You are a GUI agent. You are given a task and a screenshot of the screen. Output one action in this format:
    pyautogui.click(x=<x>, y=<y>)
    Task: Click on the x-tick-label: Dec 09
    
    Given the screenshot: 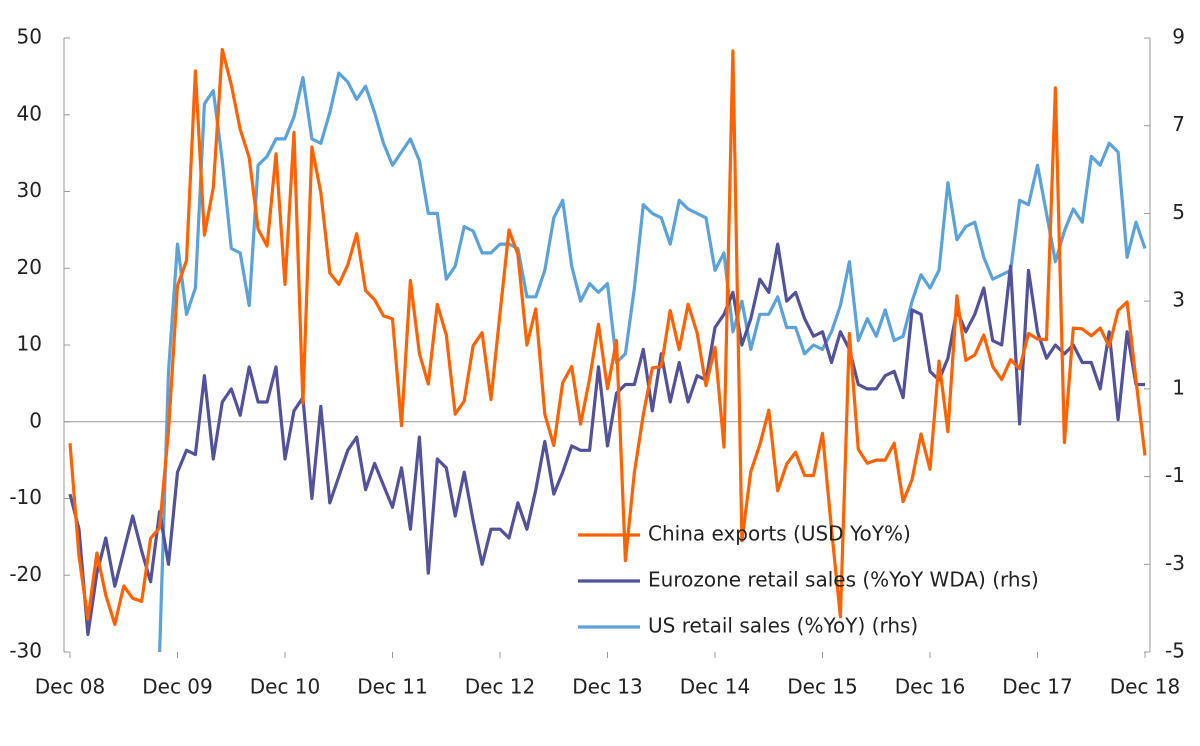 What is the action you would take?
    pyautogui.click(x=177, y=687)
    